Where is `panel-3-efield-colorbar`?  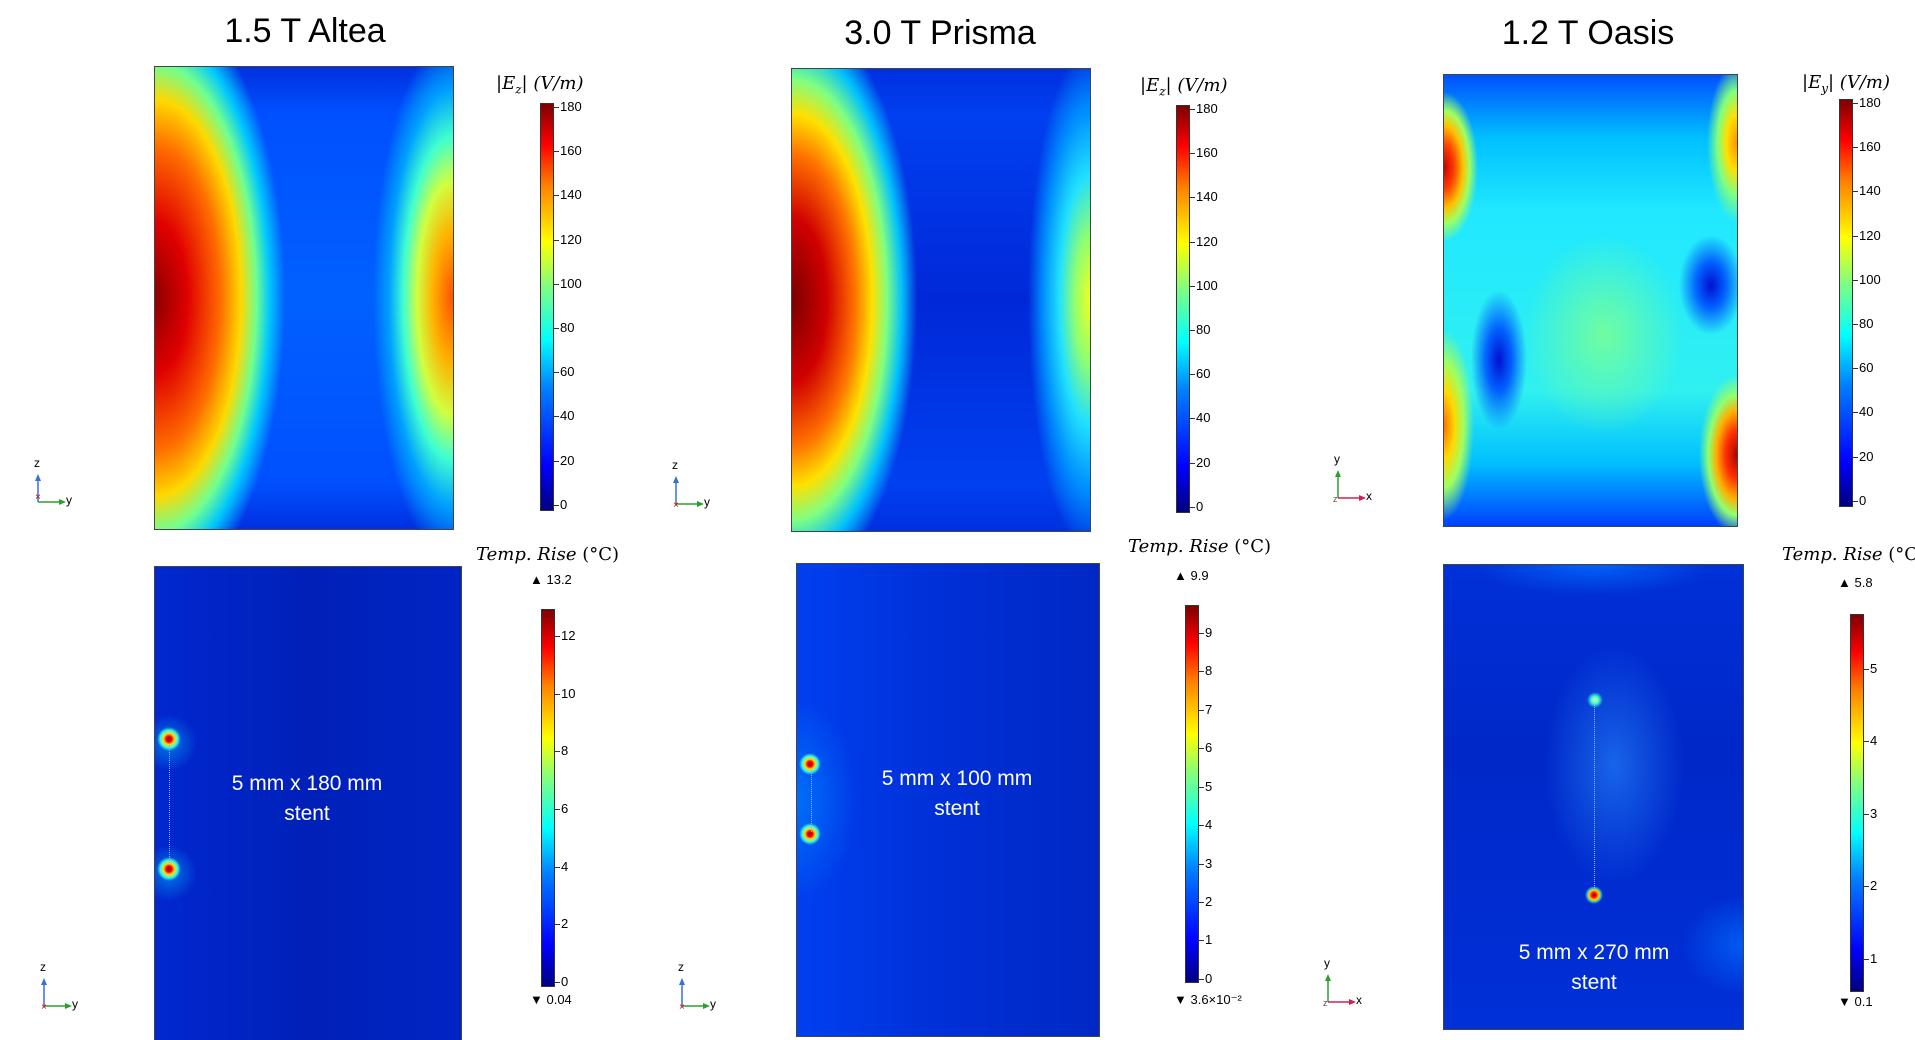 panel-3-efield-colorbar is located at coordinates (1846, 303).